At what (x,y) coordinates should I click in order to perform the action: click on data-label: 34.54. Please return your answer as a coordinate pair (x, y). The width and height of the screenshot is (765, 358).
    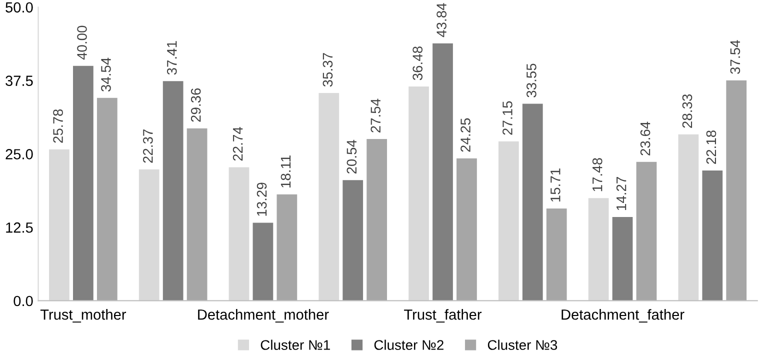
    Looking at the image, I should click on (106, 75).